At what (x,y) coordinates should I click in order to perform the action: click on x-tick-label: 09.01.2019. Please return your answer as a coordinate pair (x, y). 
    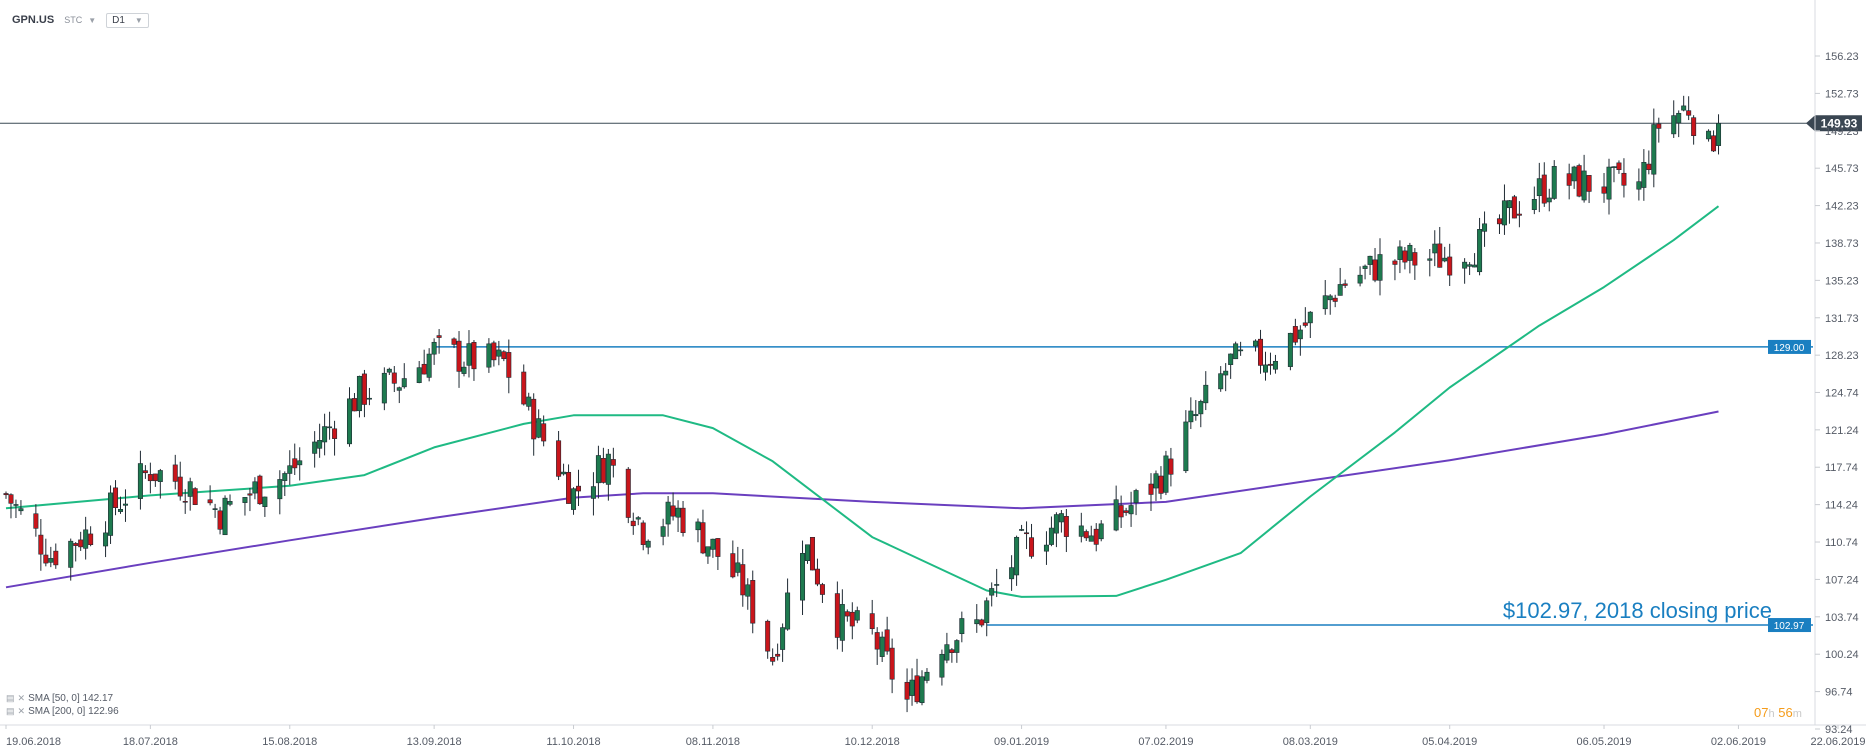
    Looking at the image, I should click on (1021, 742).